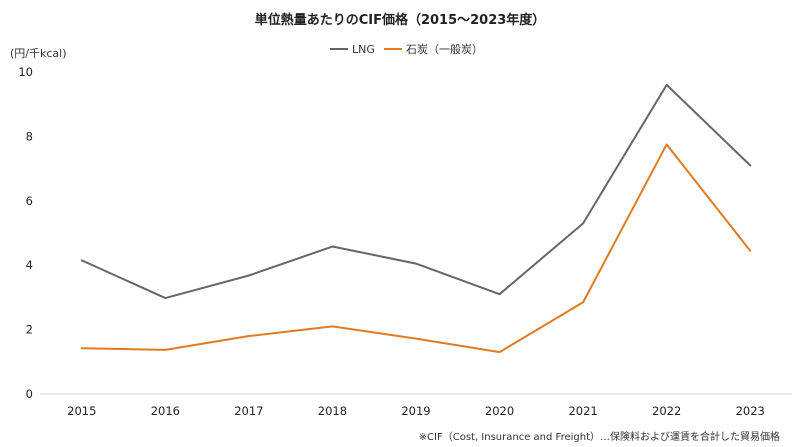  What do you see at coordinates (38, 53) in the screenshot?
I see `y-axis-unit-label: (円/千kcal)` at bounding box center [38, 53].